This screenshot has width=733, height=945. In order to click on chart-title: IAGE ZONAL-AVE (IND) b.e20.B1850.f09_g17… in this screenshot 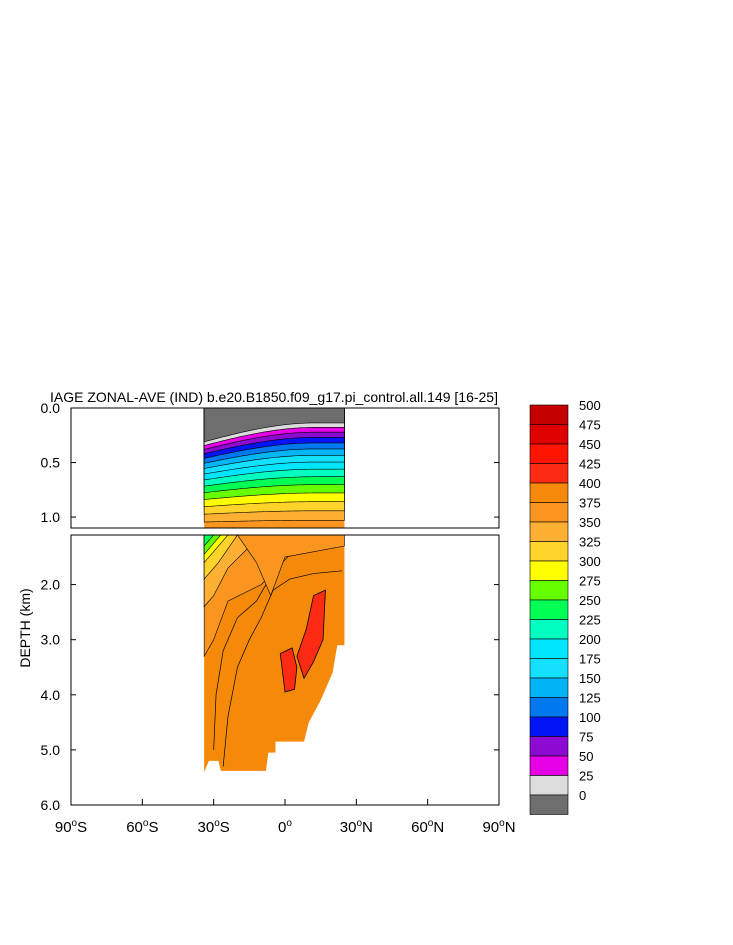, I will do `click(274, 397)`.